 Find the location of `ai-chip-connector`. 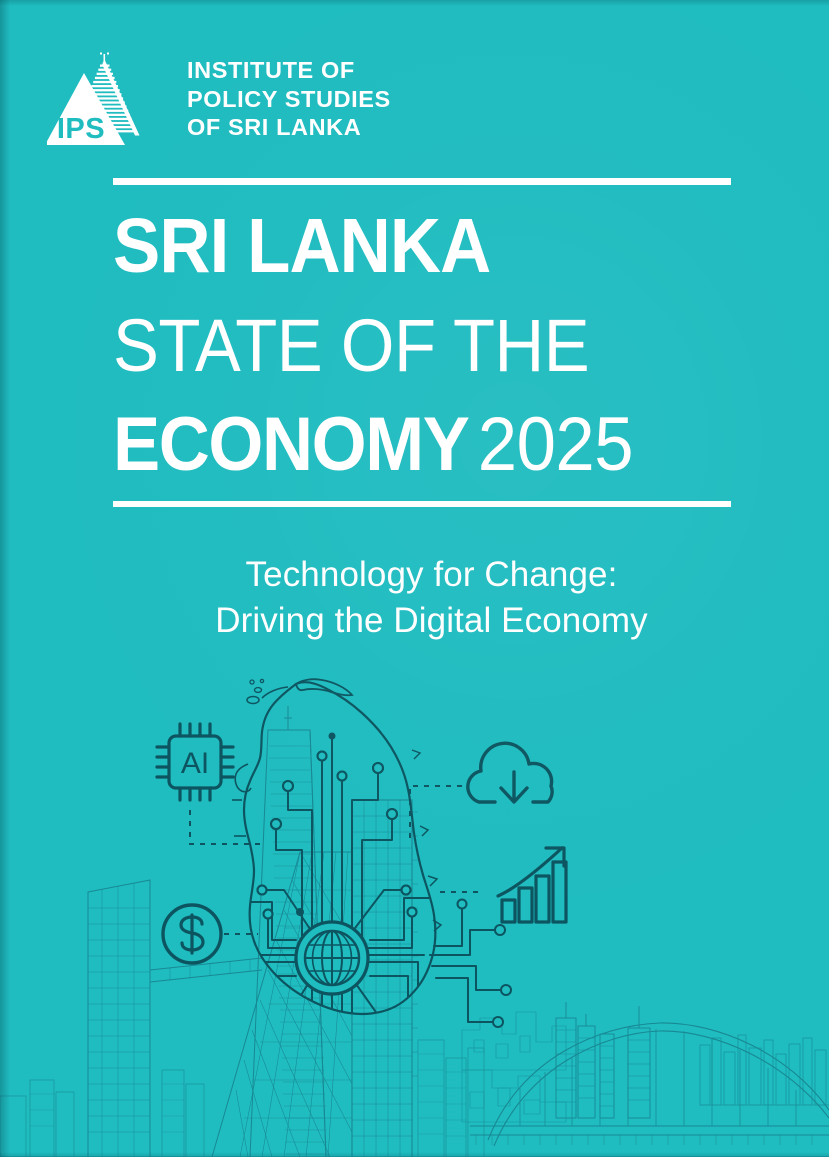

ai-chip-connector is located at coordinates (225, 827).